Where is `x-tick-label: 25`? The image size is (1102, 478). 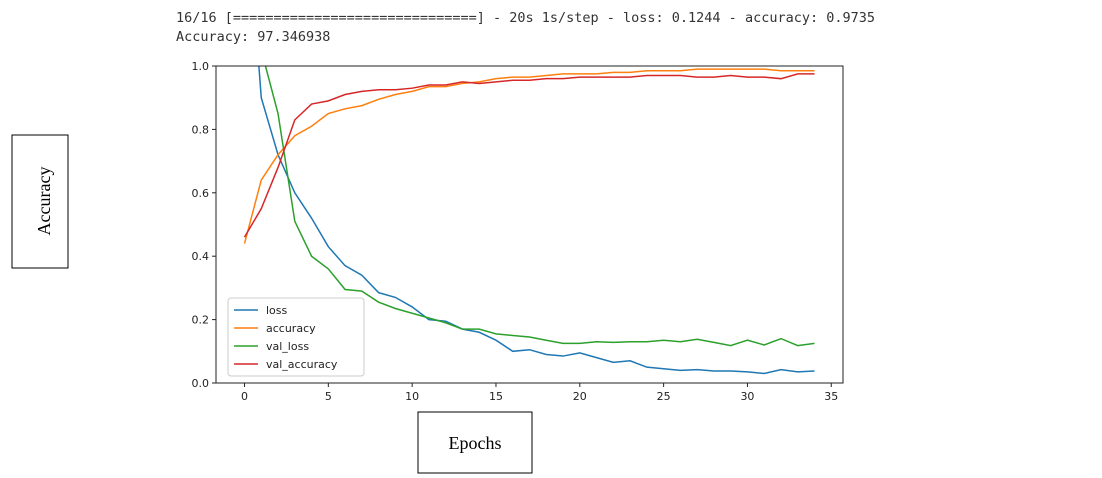
x-tick-label: 25 is located at coordinates (664, 396).